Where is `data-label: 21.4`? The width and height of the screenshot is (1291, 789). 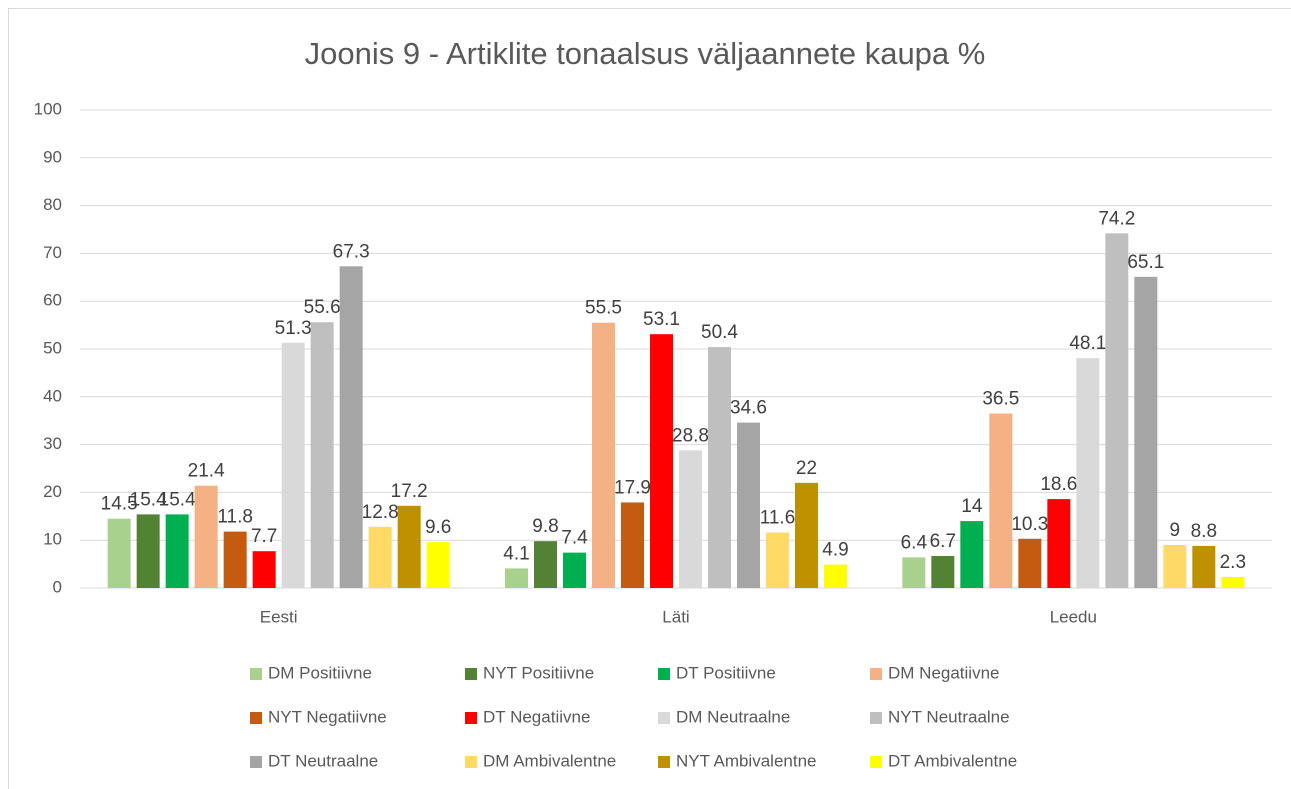
data-label: 21.4 is located at coordinates (206, 471).